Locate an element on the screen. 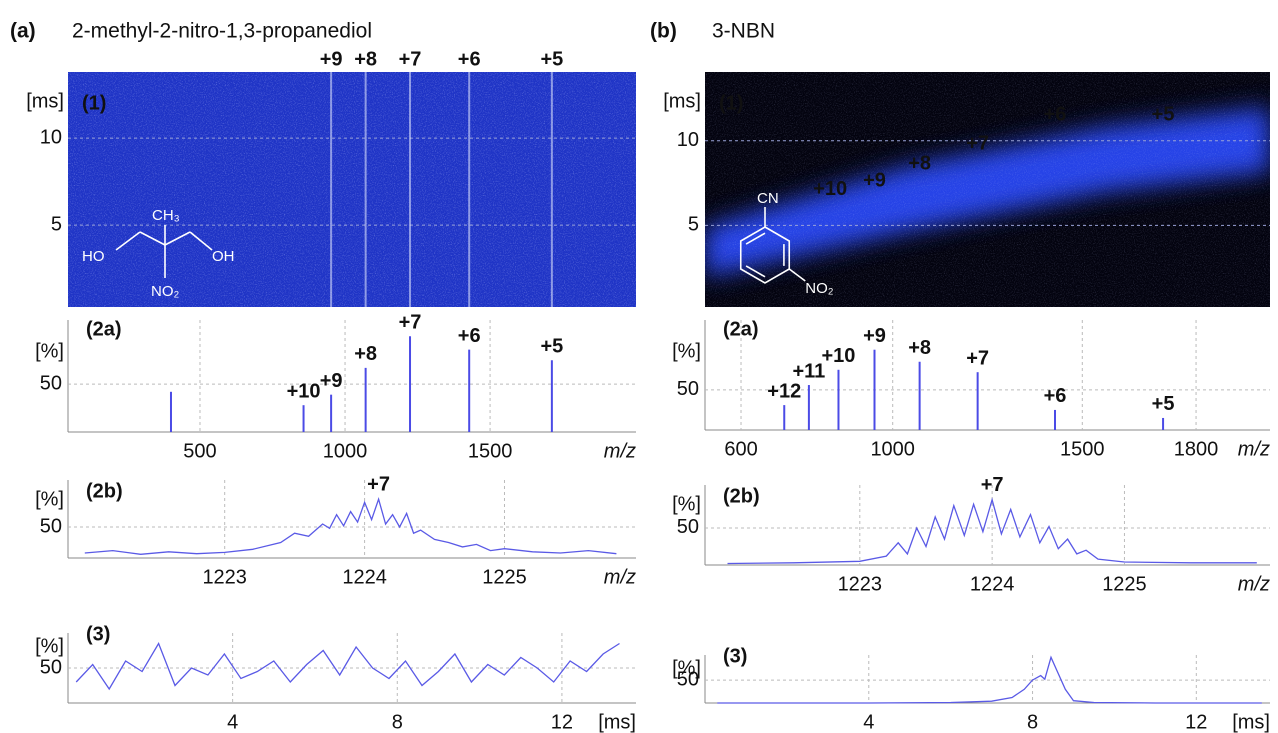 The image size is (1278, 733). x-tick-label: 600 is located at coordinates (740, 449).